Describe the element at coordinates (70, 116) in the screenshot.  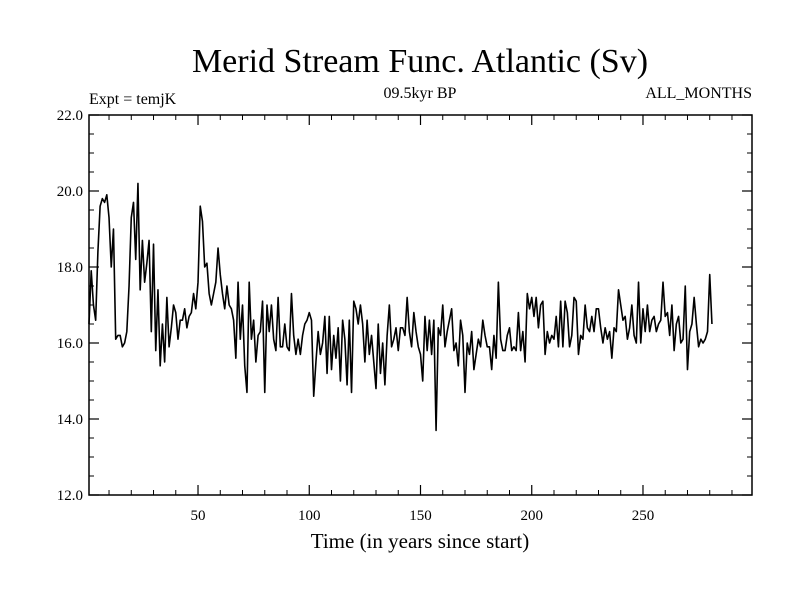
I see `y-tick-label: 22.0` at that location.